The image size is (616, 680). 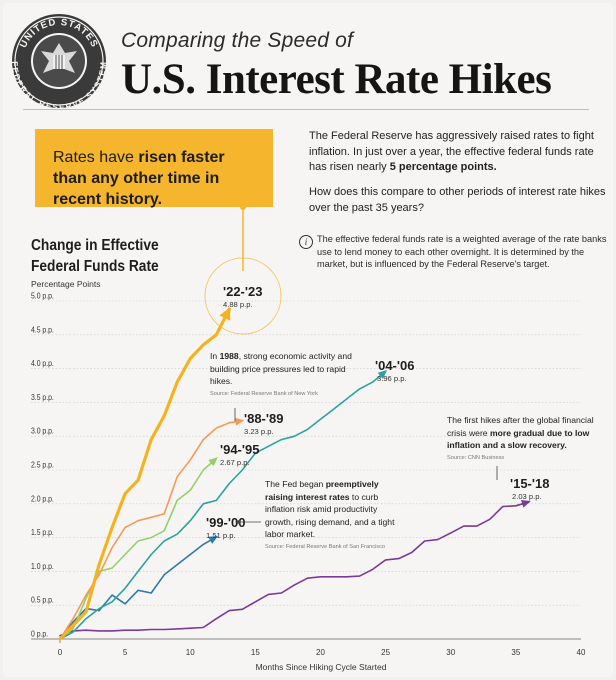 What do you see at coordinates (322, 490) in the screenshot?
I see `annotation-bold: preemptively raising interest rates` at bounding box center [322, 490].